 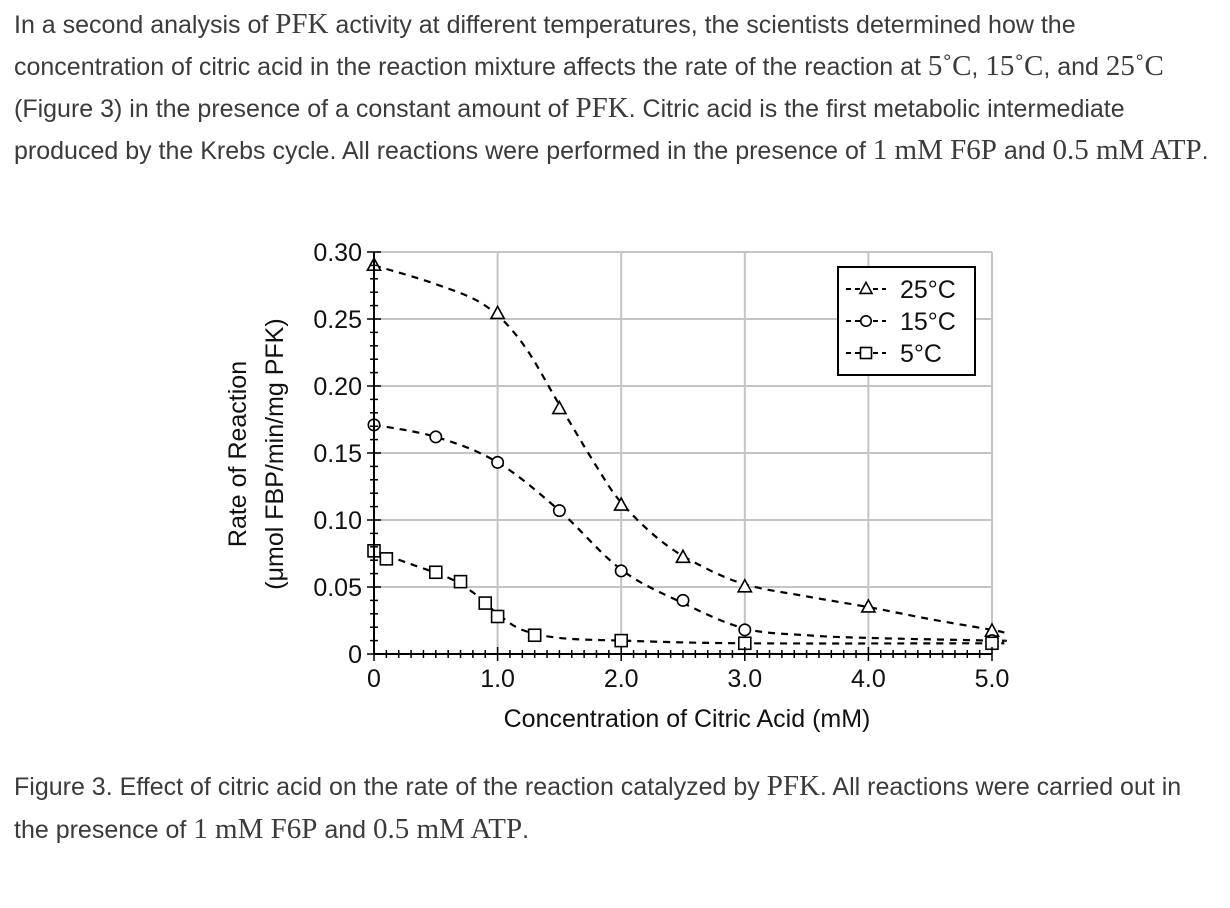 What do you see at coordinates (866, 287) in the screenshot?
I see `legend-marker-triangle` at bounding box center [866, 287].